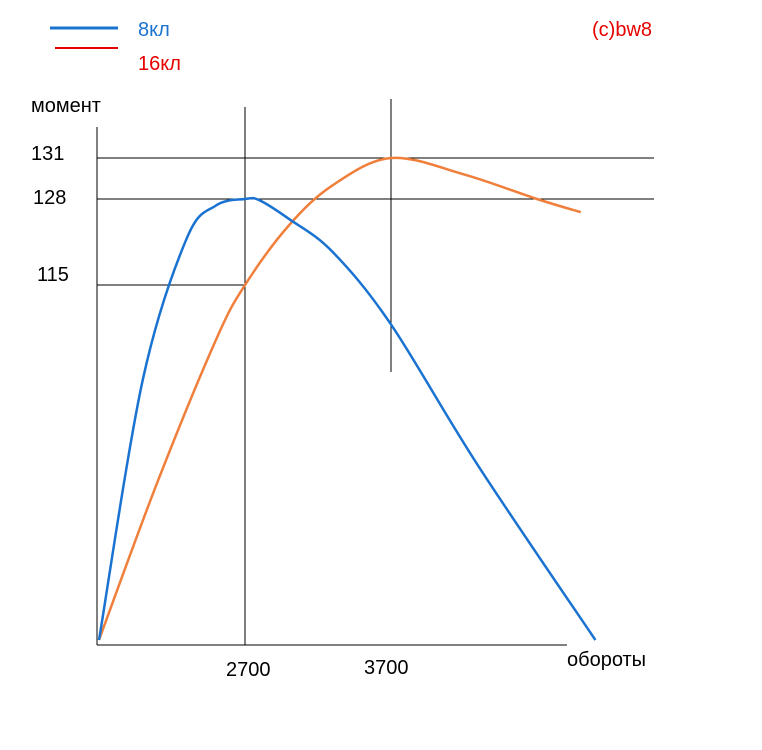 Image resolution: width=762 pixels, height=750 pixels. I want to click on legend-label-8kl: 8кл, so click(154, 30).